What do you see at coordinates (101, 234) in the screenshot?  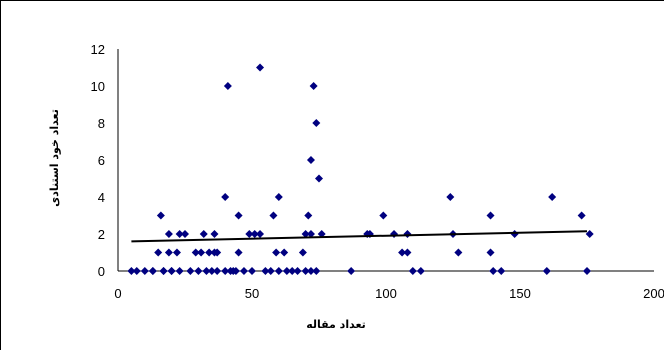 I see `y-tick-label: 2` at bounding box center [101, 234].